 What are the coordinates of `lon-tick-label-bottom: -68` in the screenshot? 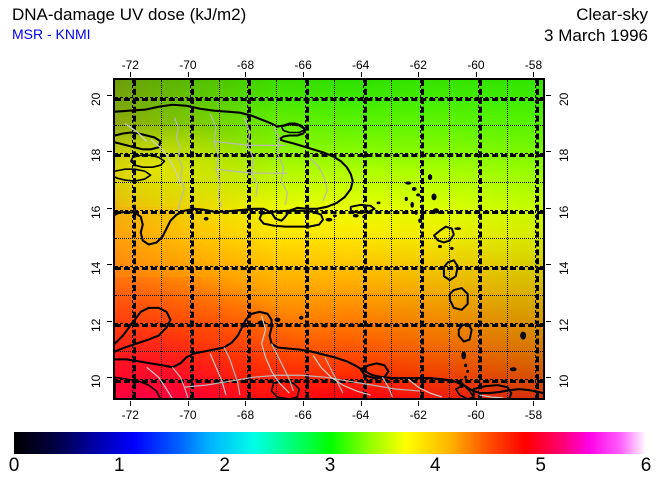 It's located at (245, 415).